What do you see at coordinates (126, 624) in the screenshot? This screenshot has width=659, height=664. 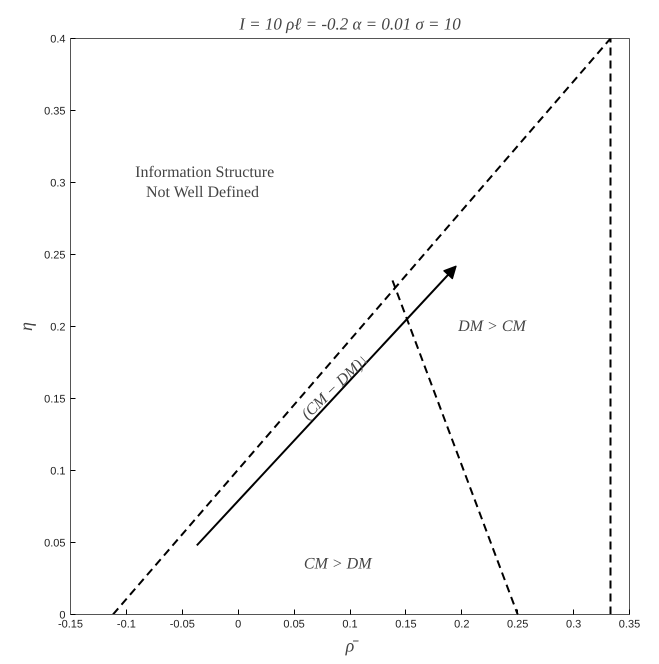 I see `x-tick-label: -0.1` at bounding box center [126, 624].